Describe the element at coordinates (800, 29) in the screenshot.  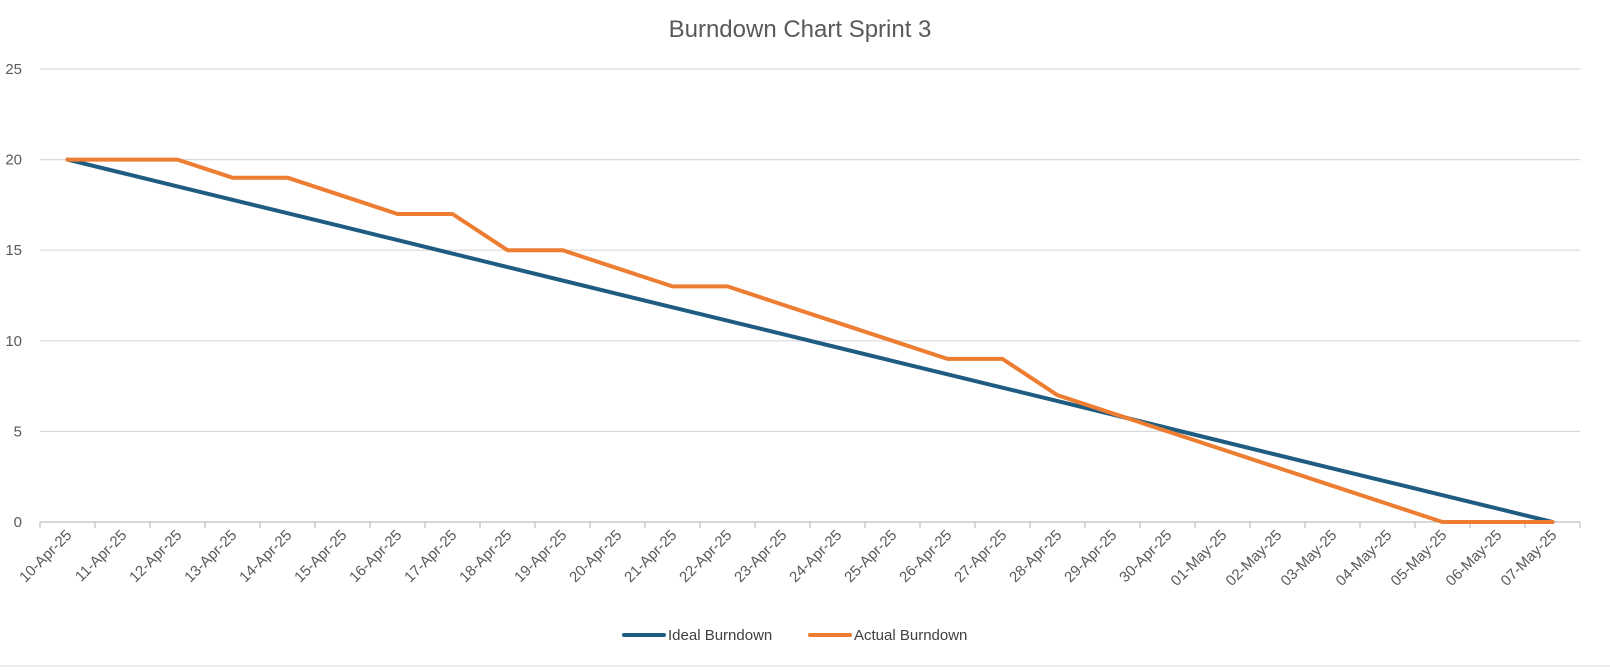
I see `chart-title: Burndown Chart Sprint 3` at that location.